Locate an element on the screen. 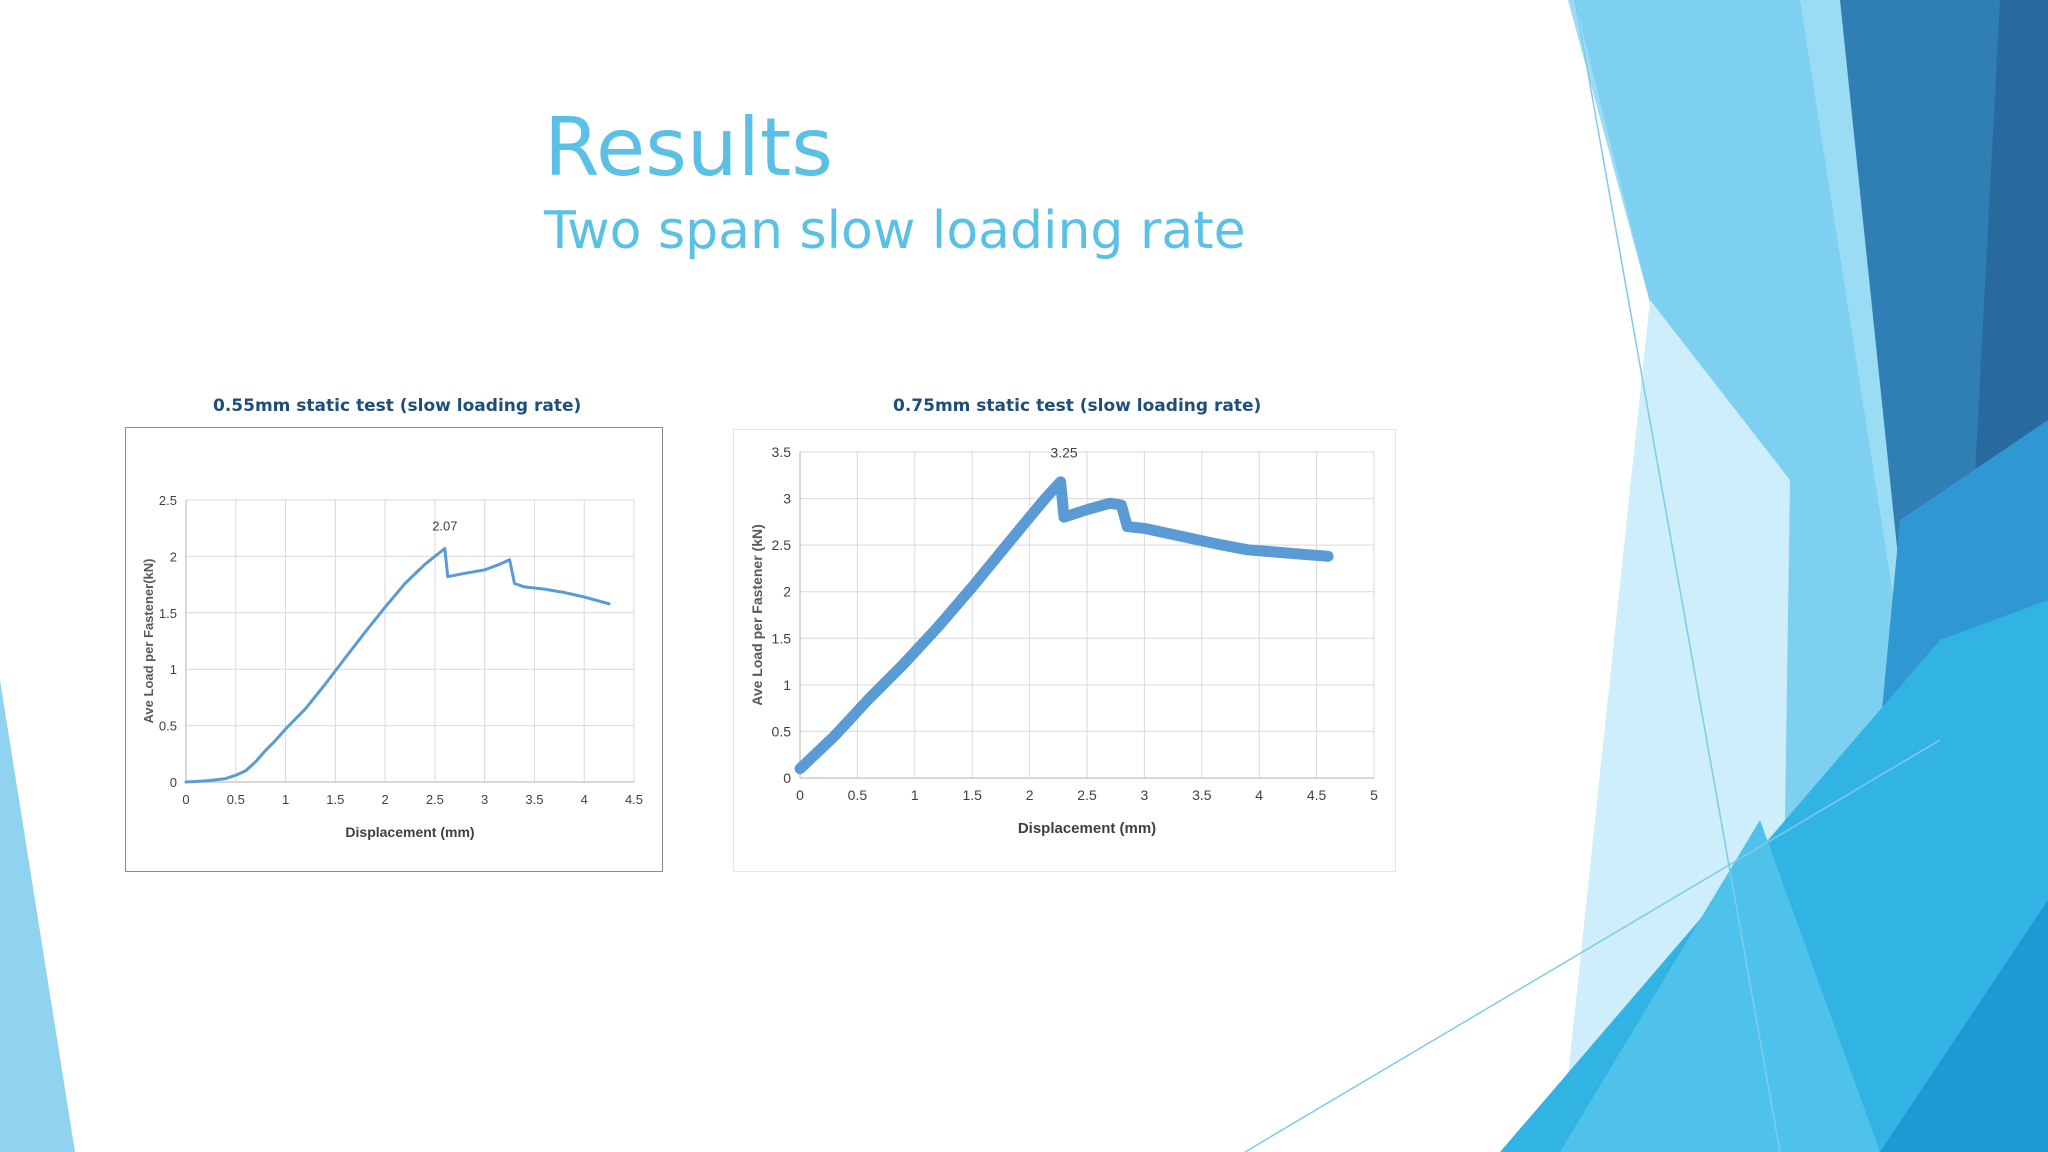  bg-line-vertical is located at coordinates (1677, 576).